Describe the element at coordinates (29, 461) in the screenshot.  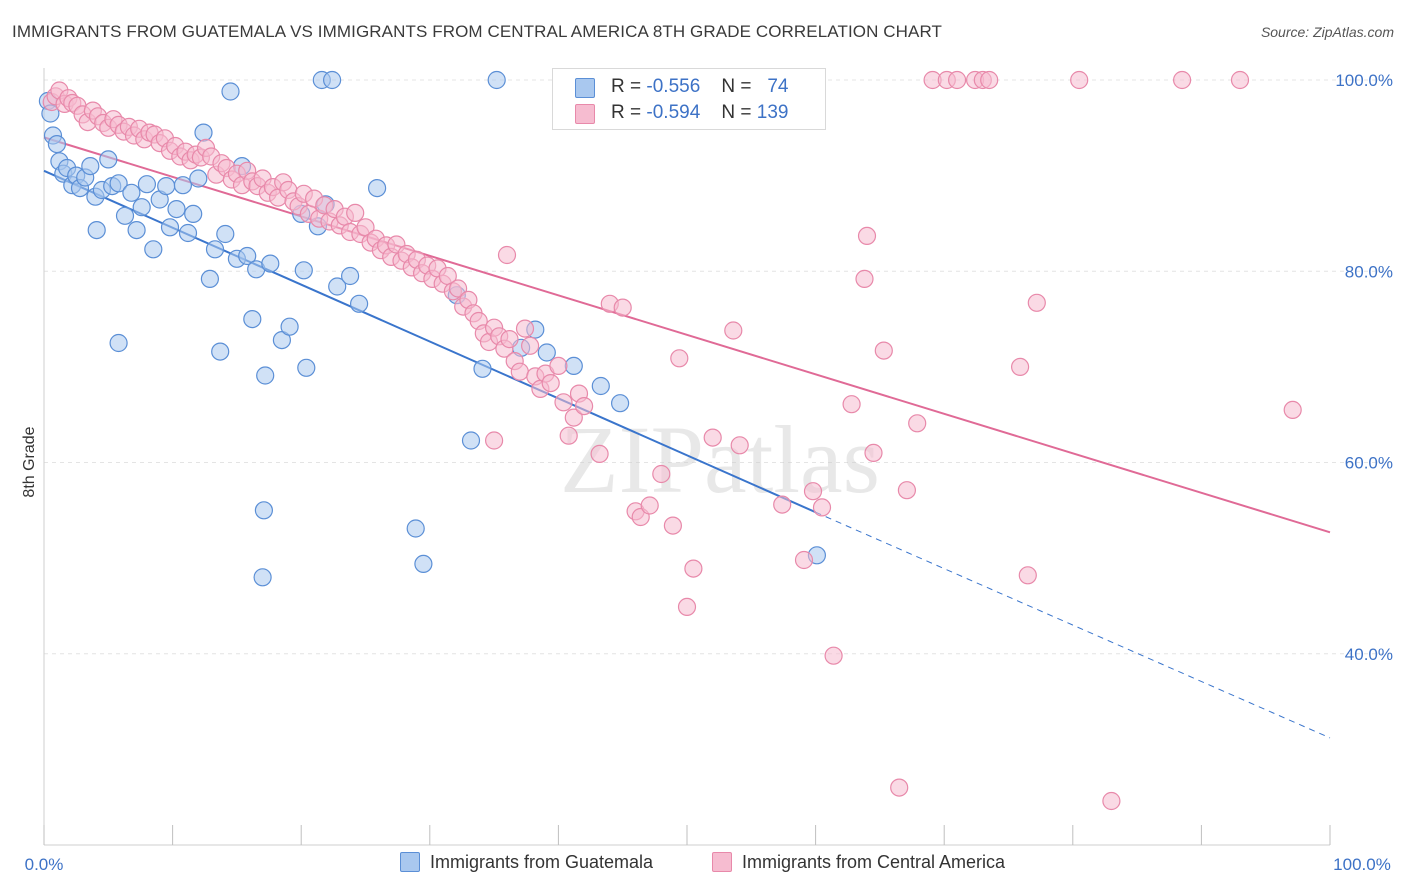
I see `y-axis-label: 8th Grade` at that location.